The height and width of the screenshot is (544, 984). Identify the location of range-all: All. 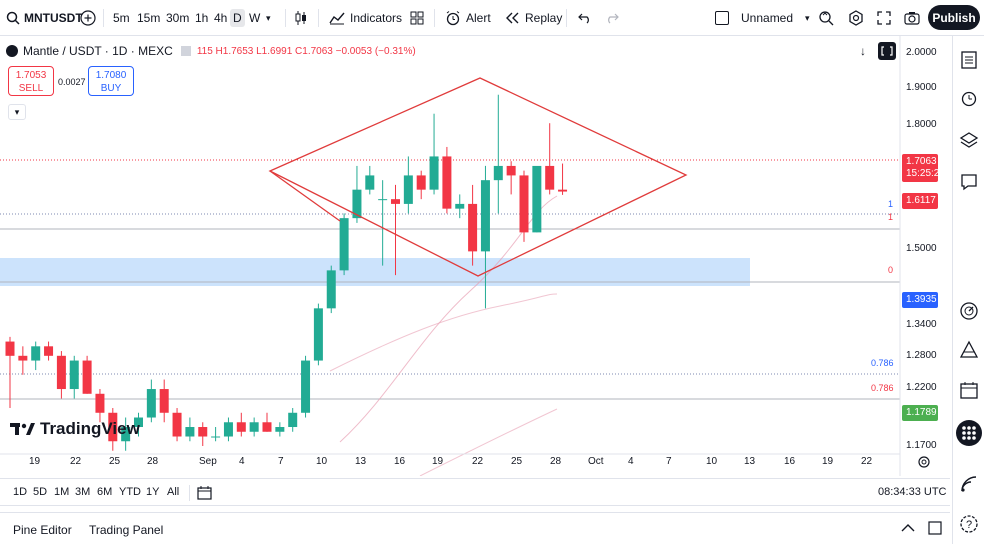
(173, 492).